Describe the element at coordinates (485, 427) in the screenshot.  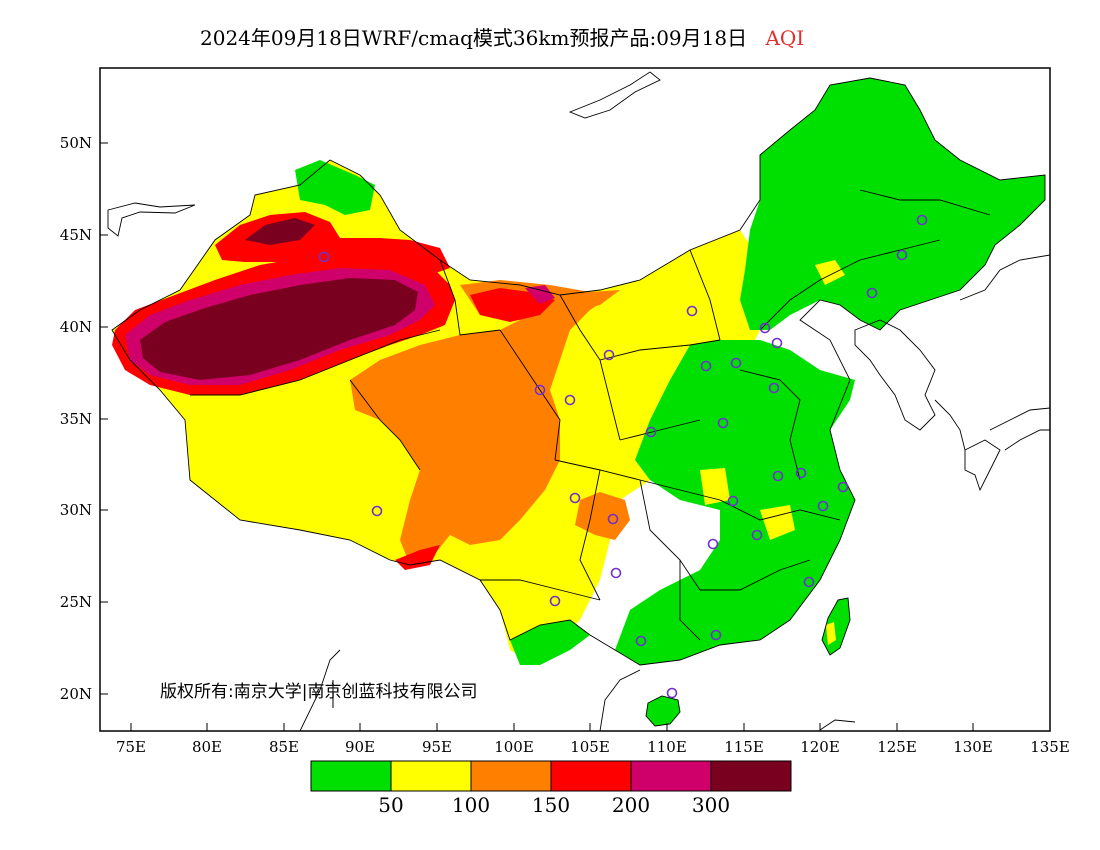
I see `aqi-orange-region-central` at that location.